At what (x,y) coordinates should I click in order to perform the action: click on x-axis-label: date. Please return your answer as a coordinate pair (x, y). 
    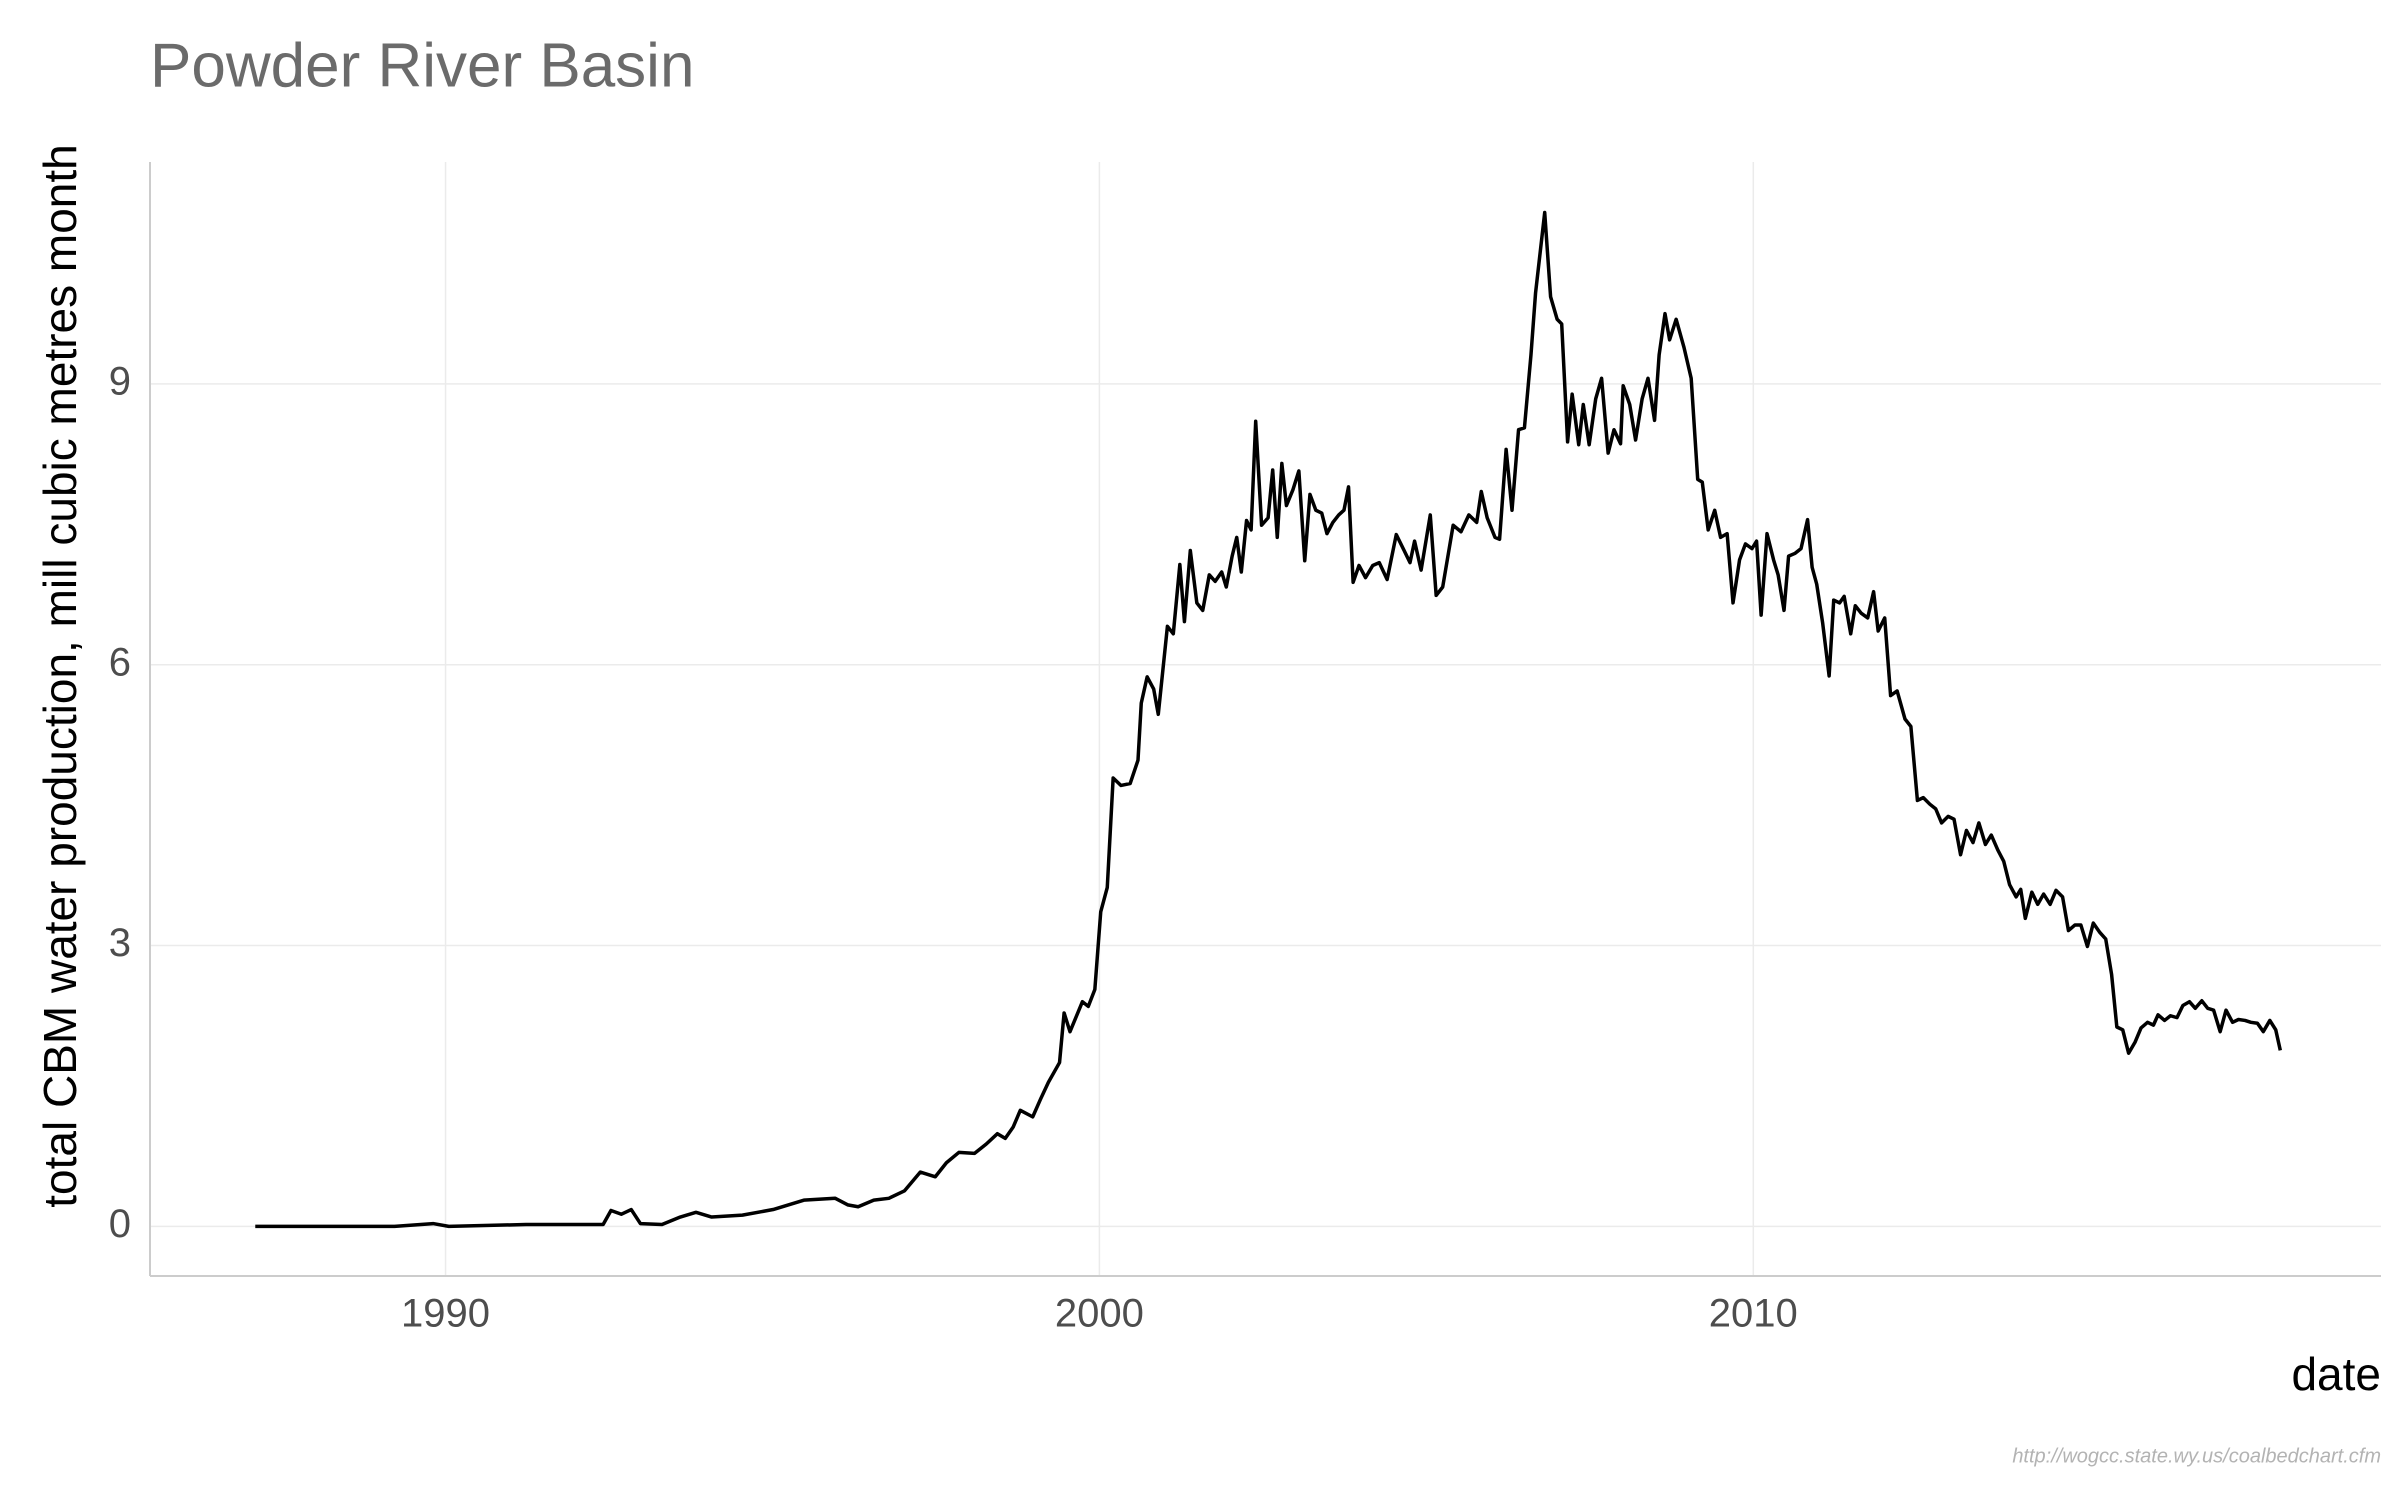
    Looking at the image, I should click on (2336, 1374).